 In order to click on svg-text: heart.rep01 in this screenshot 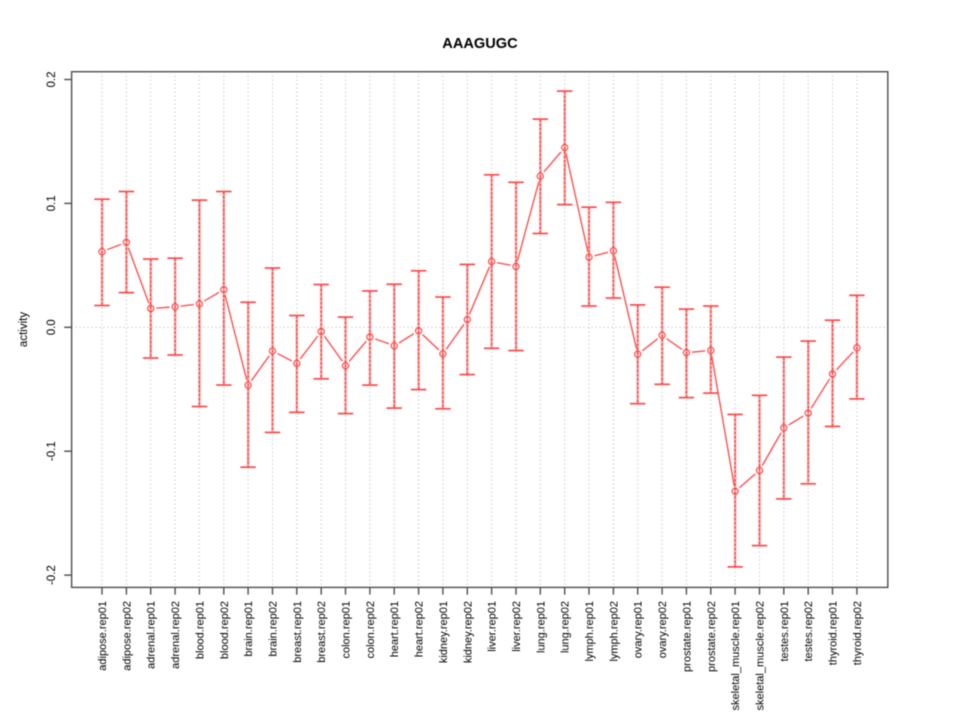, I will do `click(395, 629)`.